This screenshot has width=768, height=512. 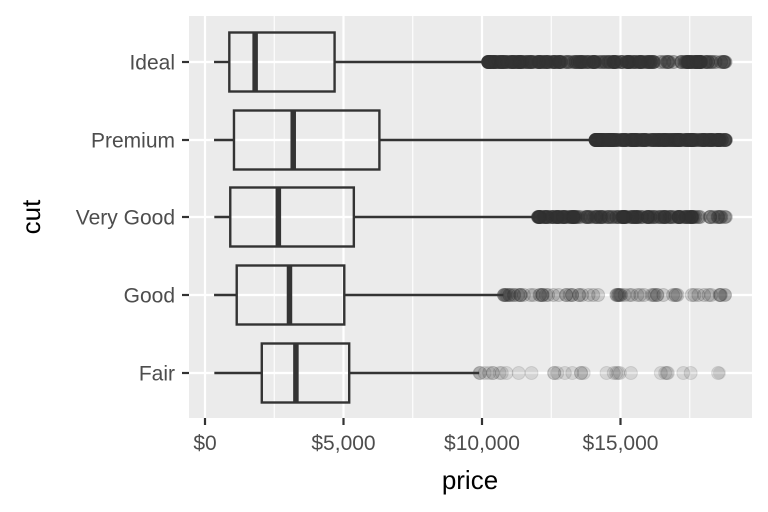 What do you see at coordinates (473, 295) in the screenshot?
I see `boxplot-good` at bounding box center [473, 295].